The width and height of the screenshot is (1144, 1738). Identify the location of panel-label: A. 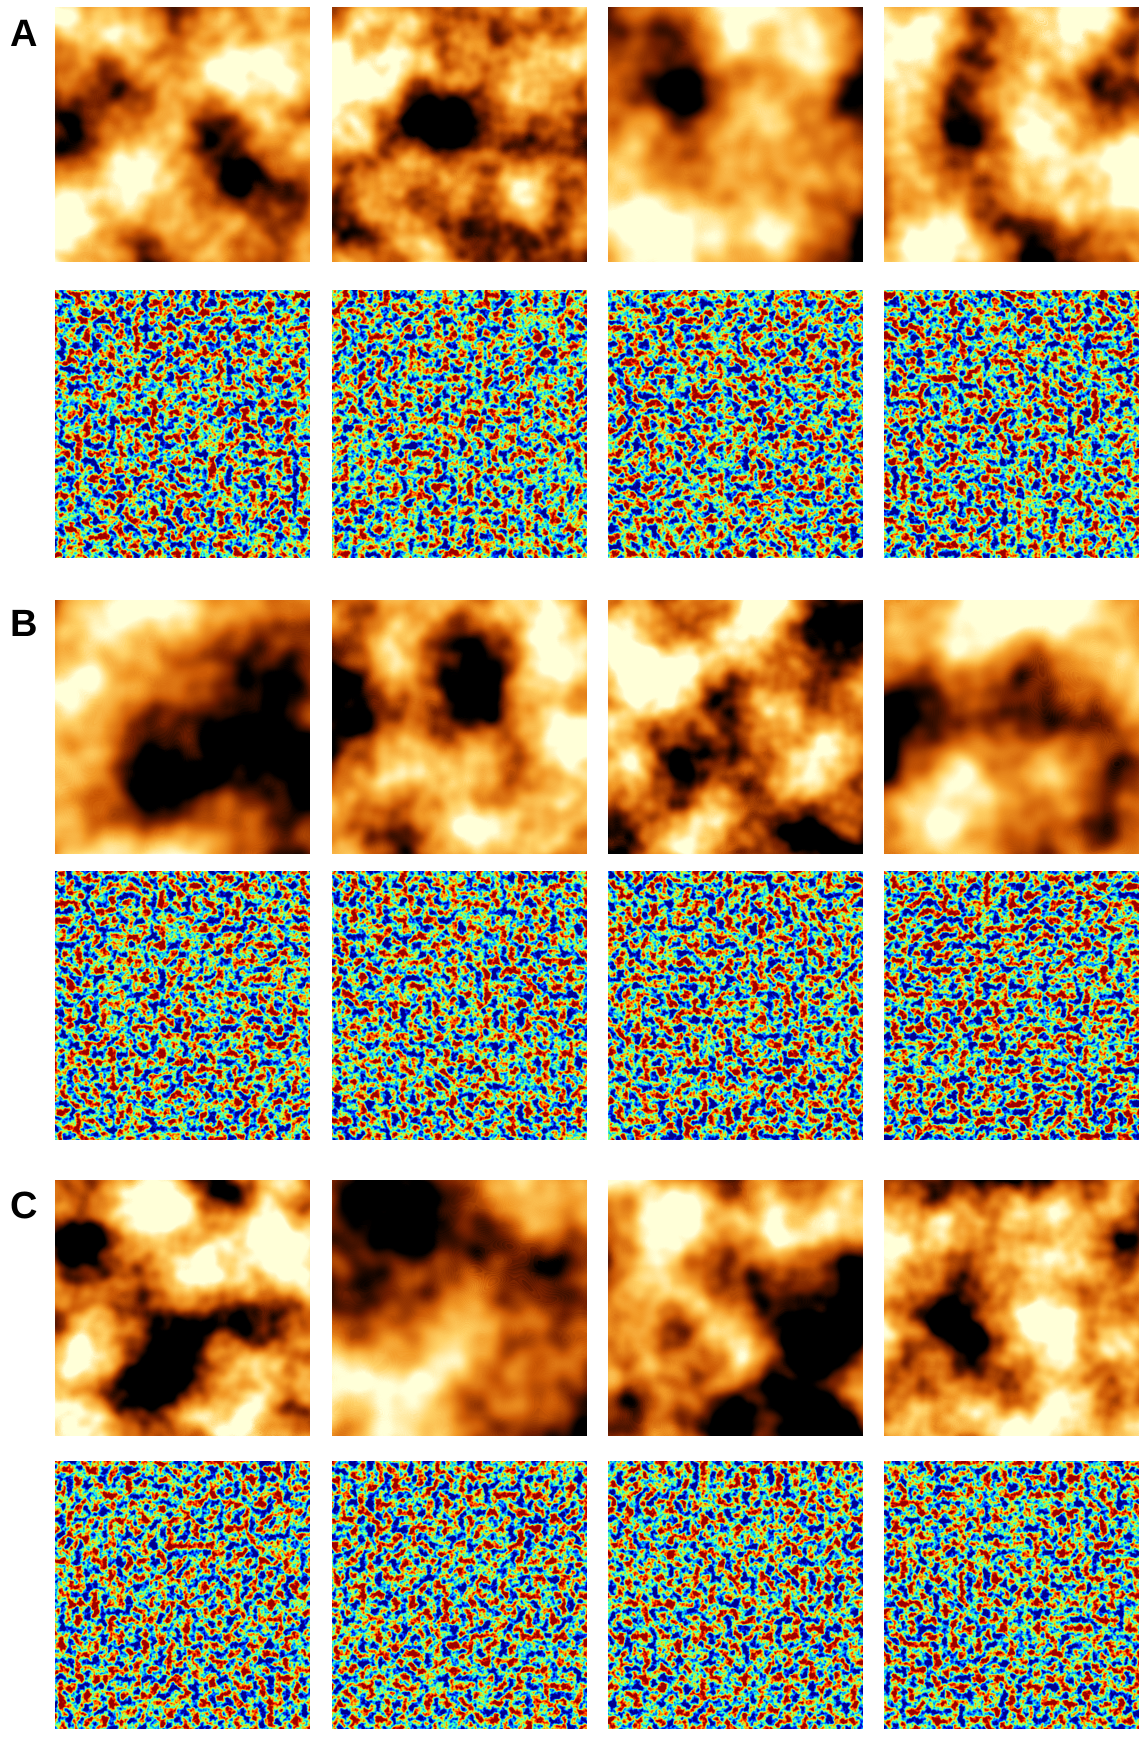
(23, 34).